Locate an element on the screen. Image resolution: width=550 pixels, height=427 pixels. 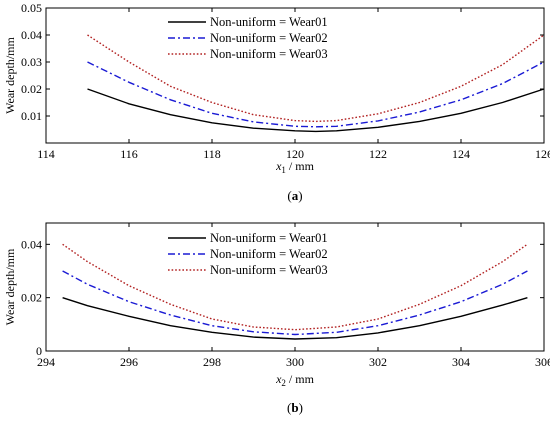
x-tick-label: 120 is located at coordinates (295, 154).